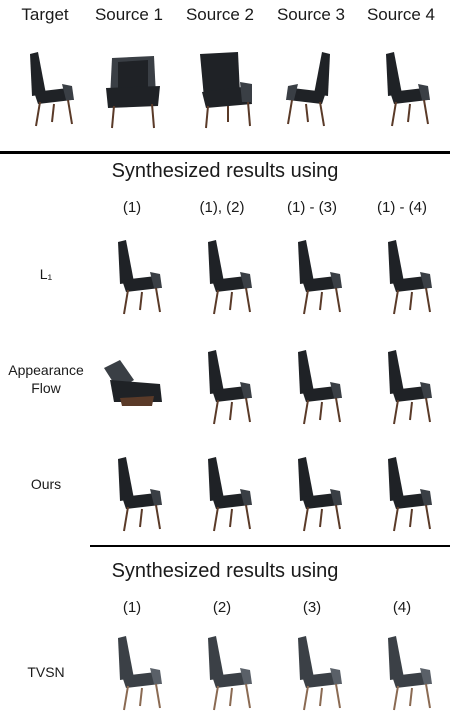 The image size is (450, 727). I want to click on section2-col-label-3: (3), so click(312, 607).